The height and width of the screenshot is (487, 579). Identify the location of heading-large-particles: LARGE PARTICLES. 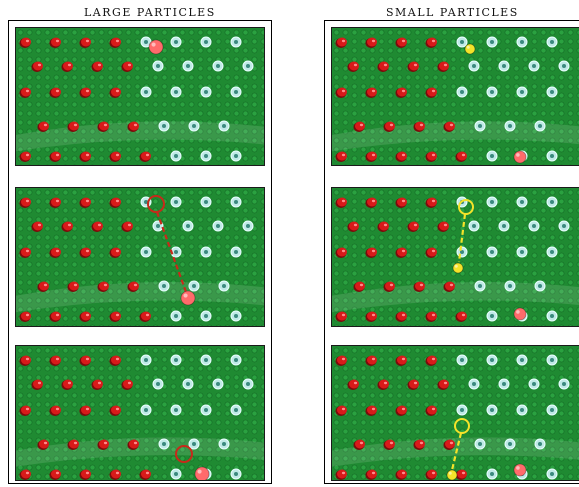
(150, 12).